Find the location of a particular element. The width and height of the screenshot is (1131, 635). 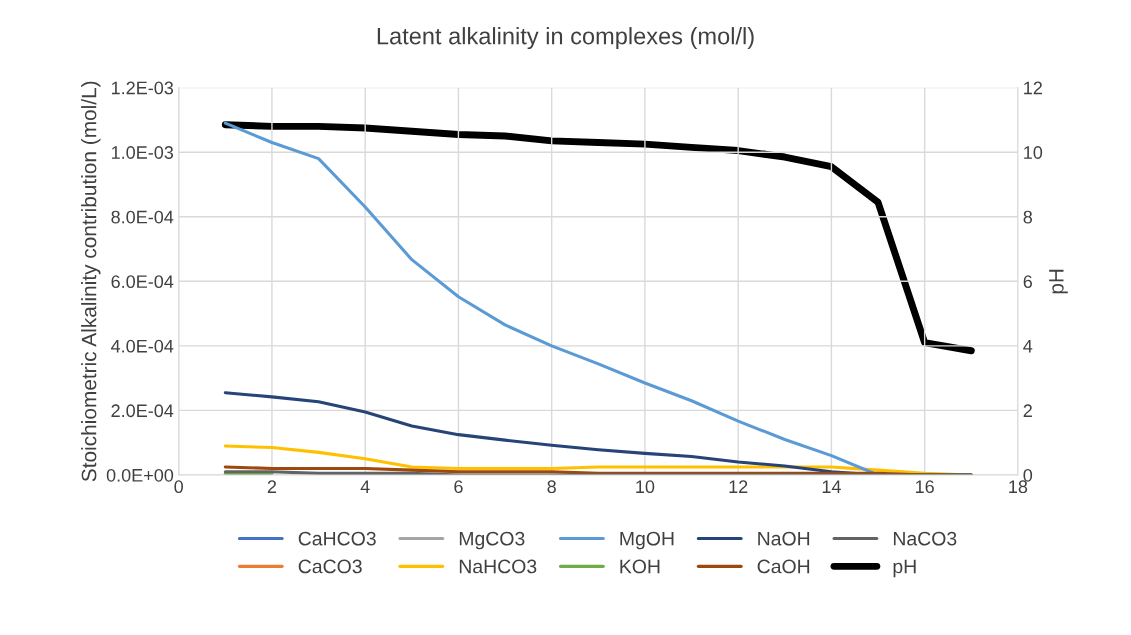

legend-label: NaOH is located at coordinates (784, 538).